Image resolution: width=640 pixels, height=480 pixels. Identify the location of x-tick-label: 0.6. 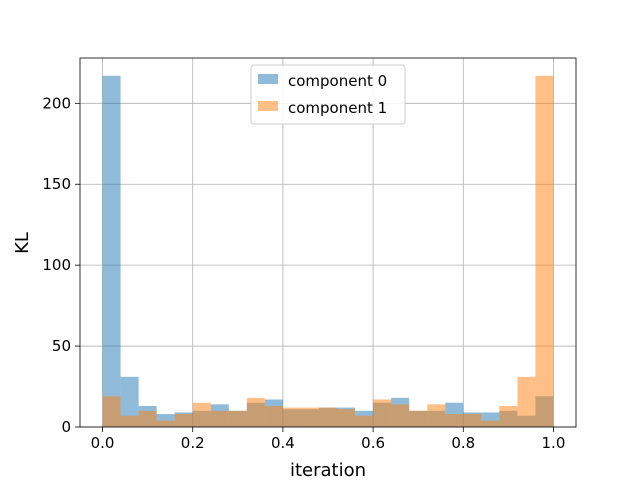
(373, 443).